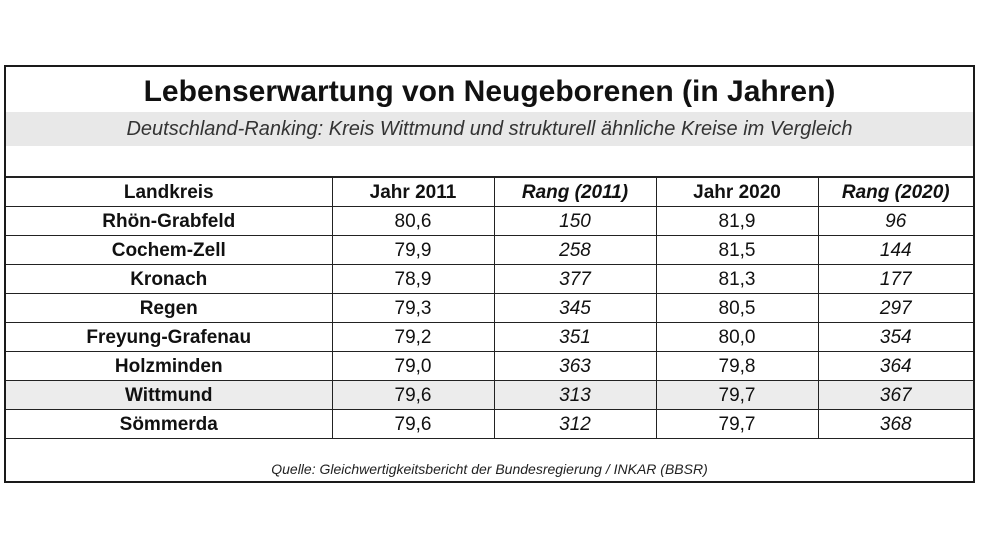 The width and height of the screenshot is (983, 553). Describe the element at coordinates (737, 221) in the screenshot. I see `cell-jahr-2020: 81,9` at that location.